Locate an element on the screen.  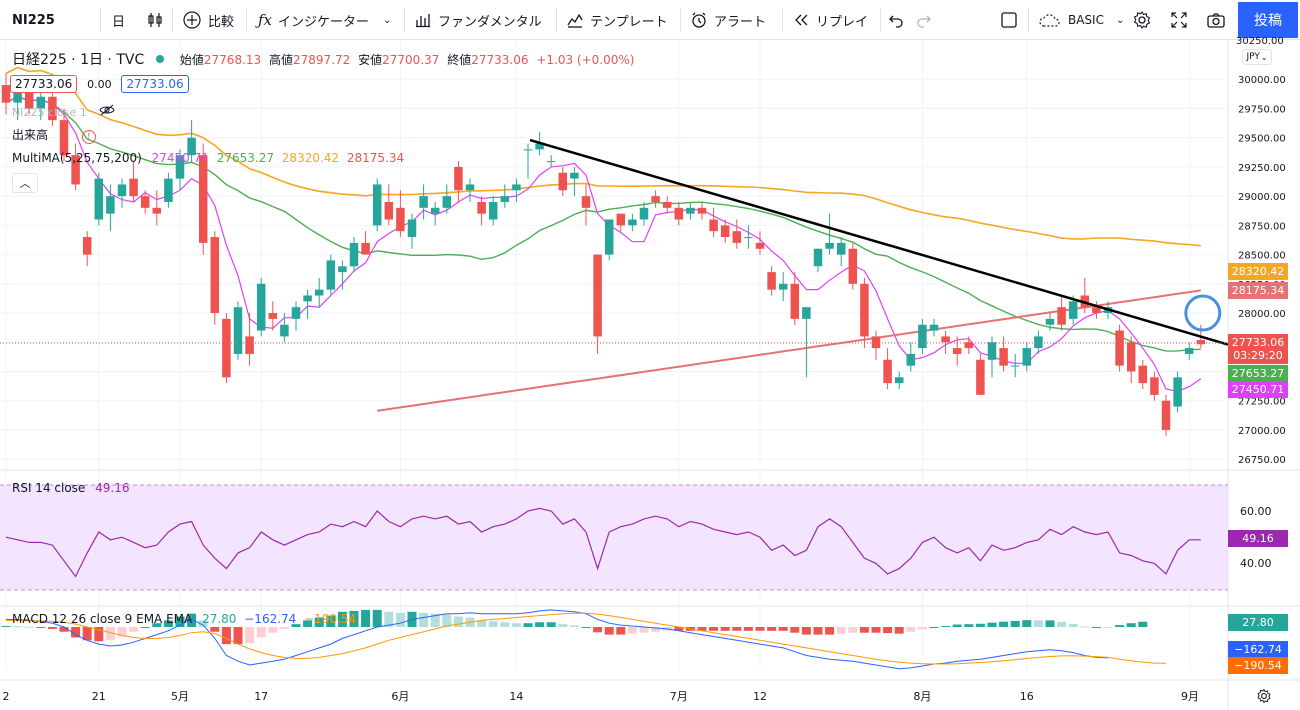
alert-button: アラート is located at coordinates (728, 20).